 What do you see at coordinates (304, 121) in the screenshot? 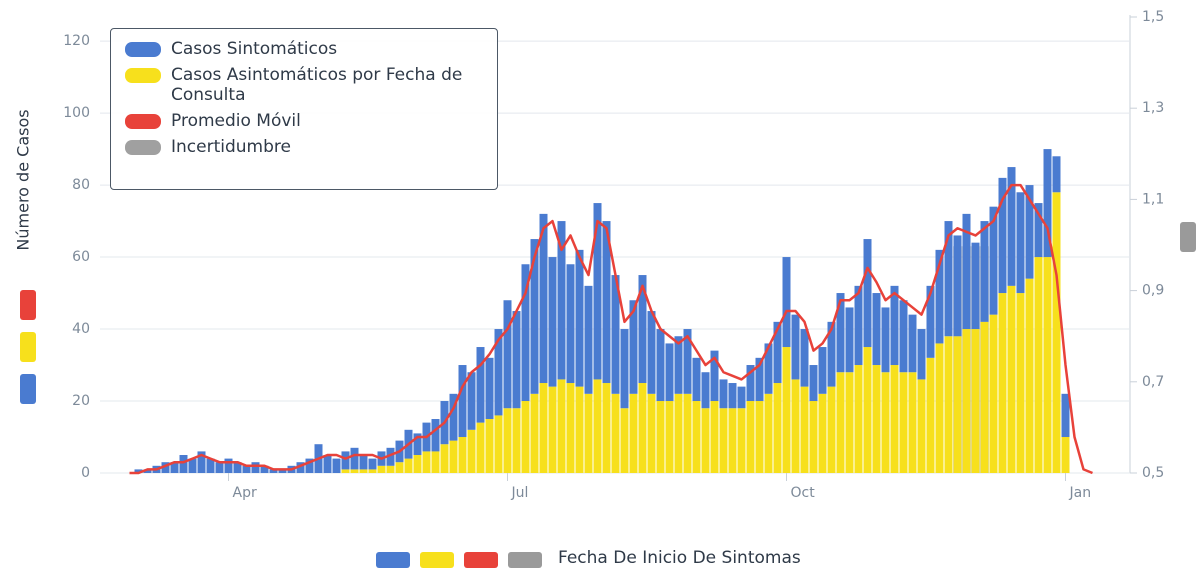
I see `legend-item: Promedio Móvil` at bounding box center [304, 121].